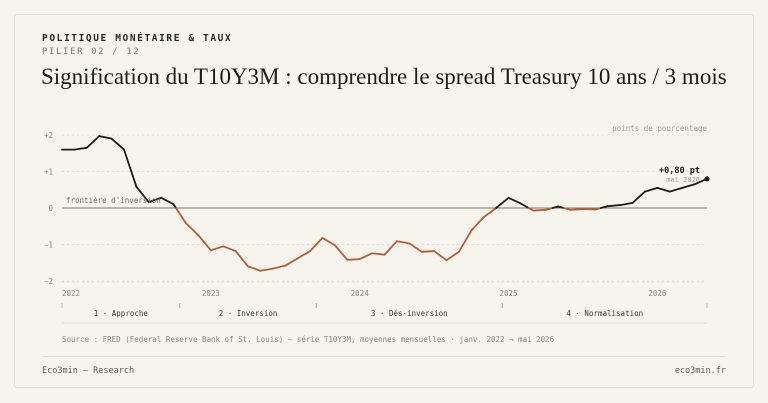 The width and height of the screenshot is (768, 403). I want to click on phase-label: 1 · Approche, so click(121, 313).